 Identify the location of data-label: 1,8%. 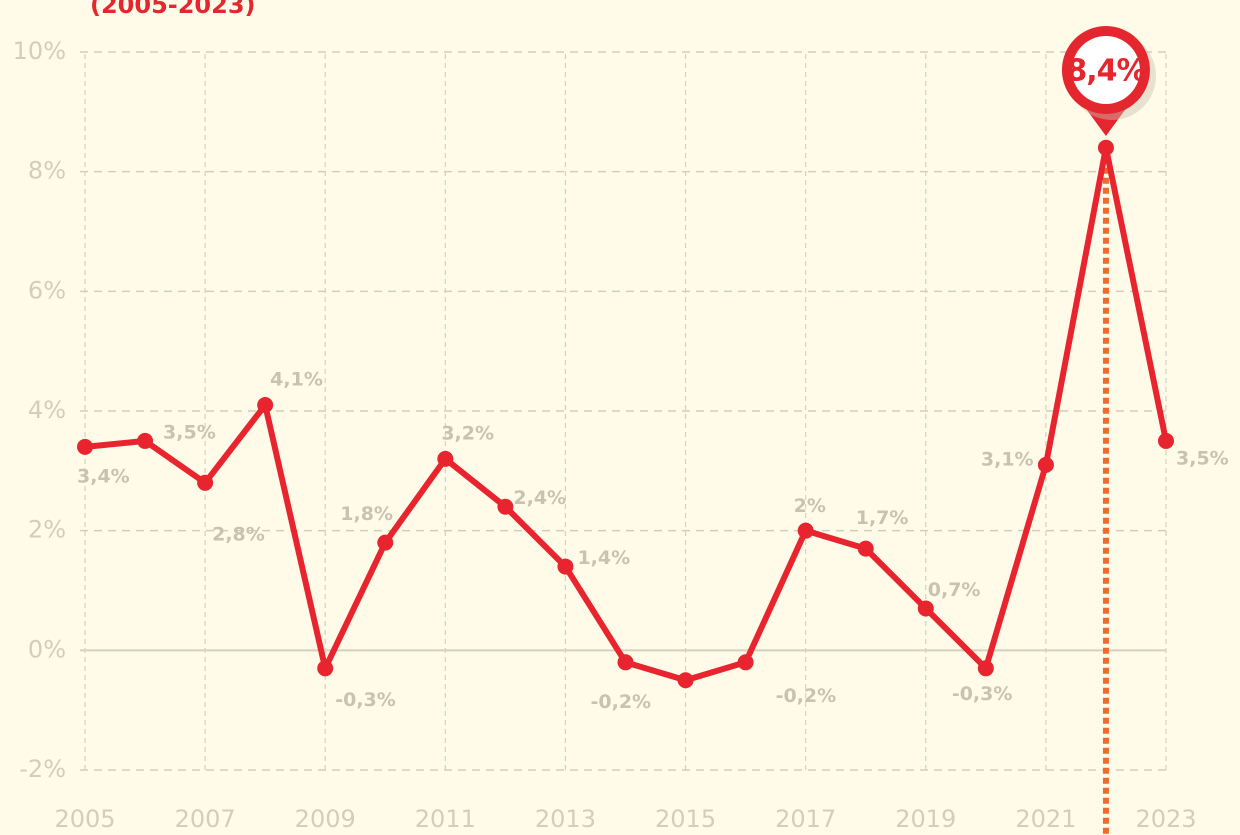
(366, 514).